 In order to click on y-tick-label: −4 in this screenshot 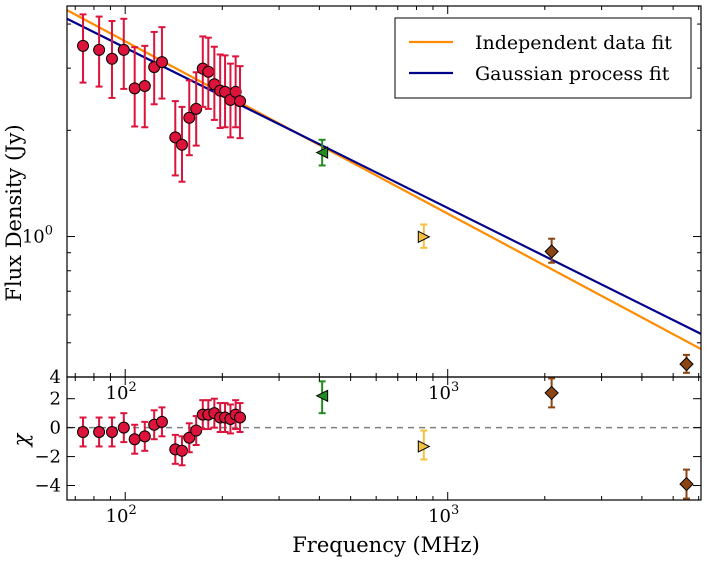, I will do `click(47, 486)`.